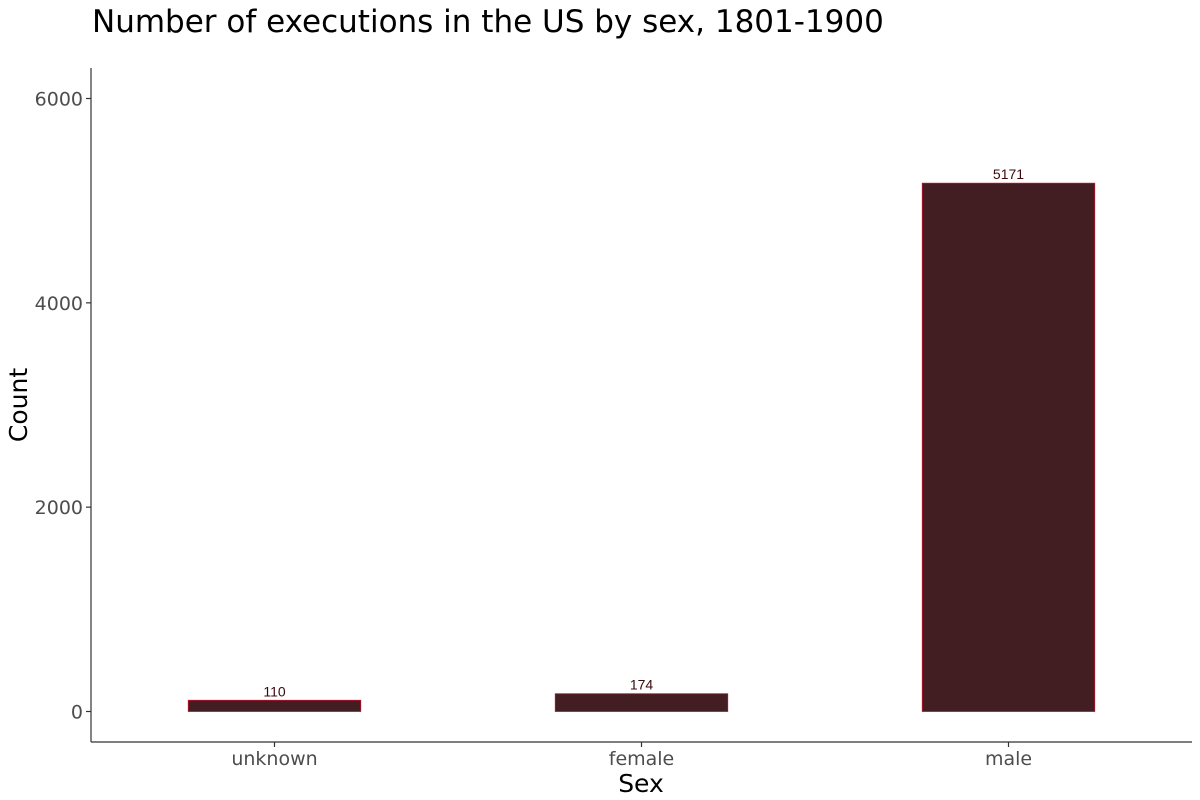 The image size is (1200, 800). Describe the element at coordinates (59, 508) in the screenshot. I see `y-tick-label-2000: 2000` at that location.